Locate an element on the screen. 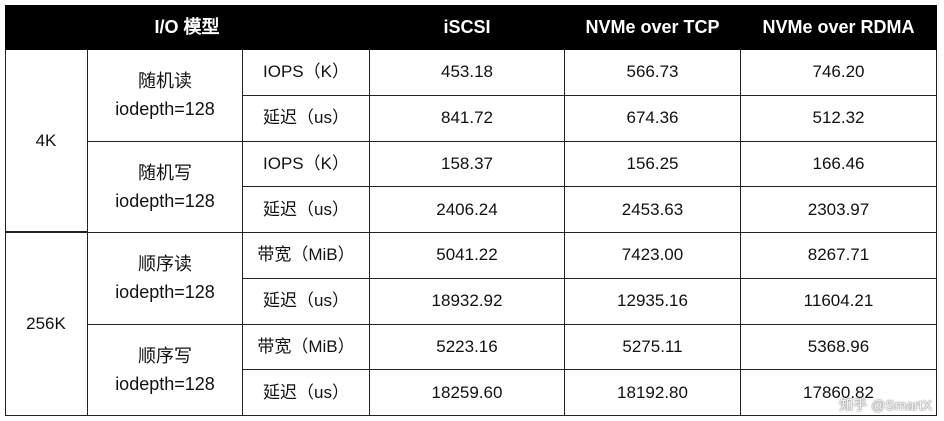  cell-text: 18259.60 is located at coordinates (467, 392).